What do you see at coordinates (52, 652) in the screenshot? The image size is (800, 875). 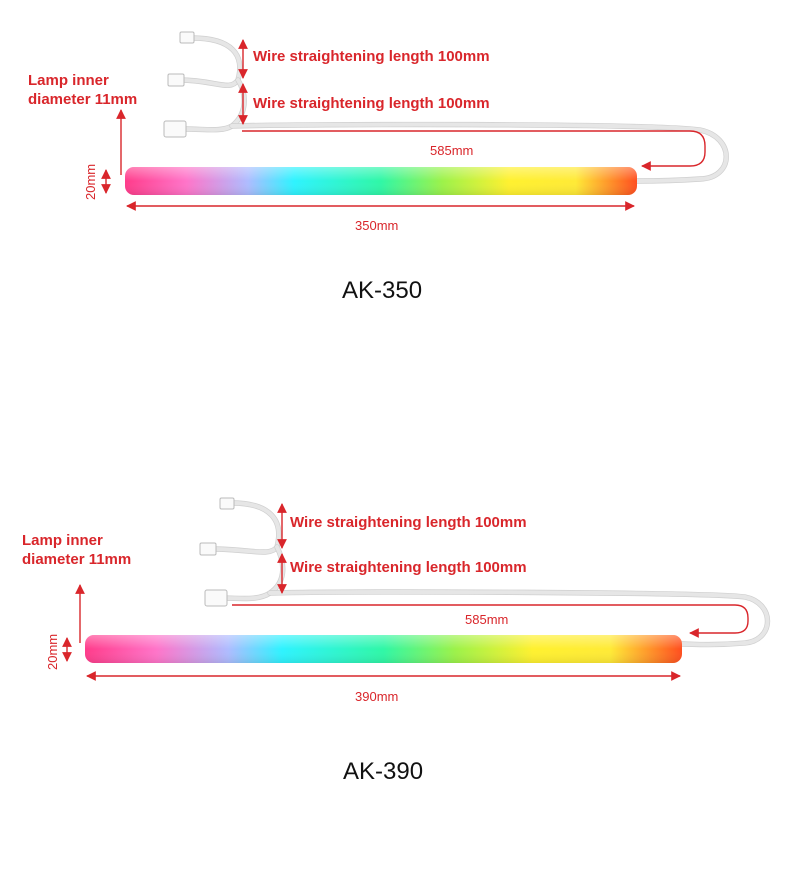 I see `ak390-height-label: 20mm` at bounding box center [52, 652].